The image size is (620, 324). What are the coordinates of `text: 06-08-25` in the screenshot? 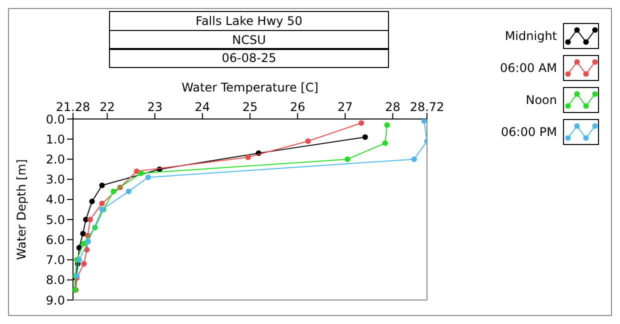 It's located at (249, 58).